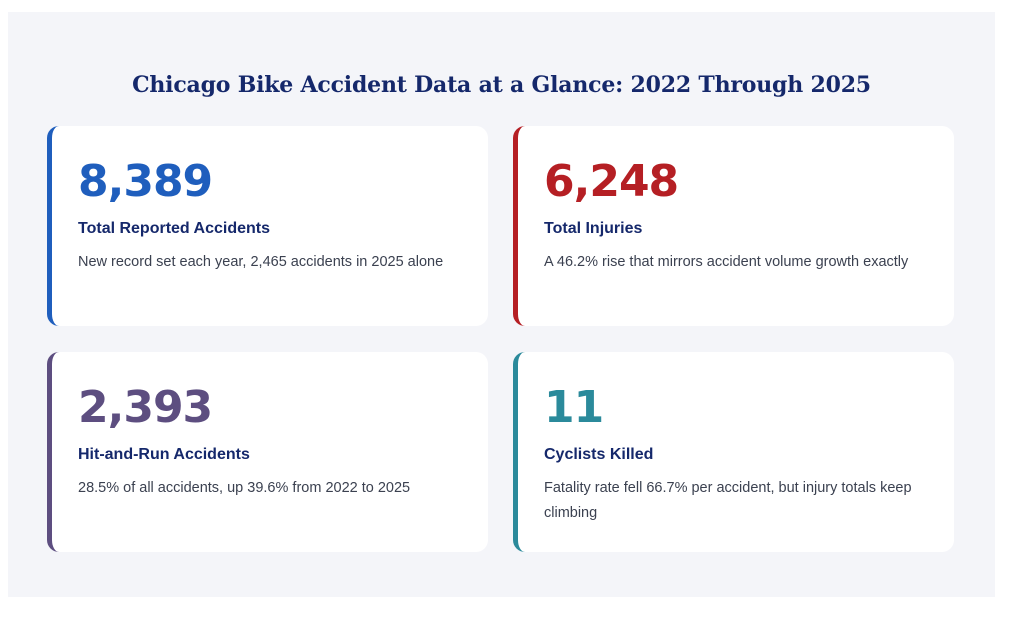 The image size is (1024, 621). I want to click on stat-label: Total Reported Accidents, so click(174, 228).